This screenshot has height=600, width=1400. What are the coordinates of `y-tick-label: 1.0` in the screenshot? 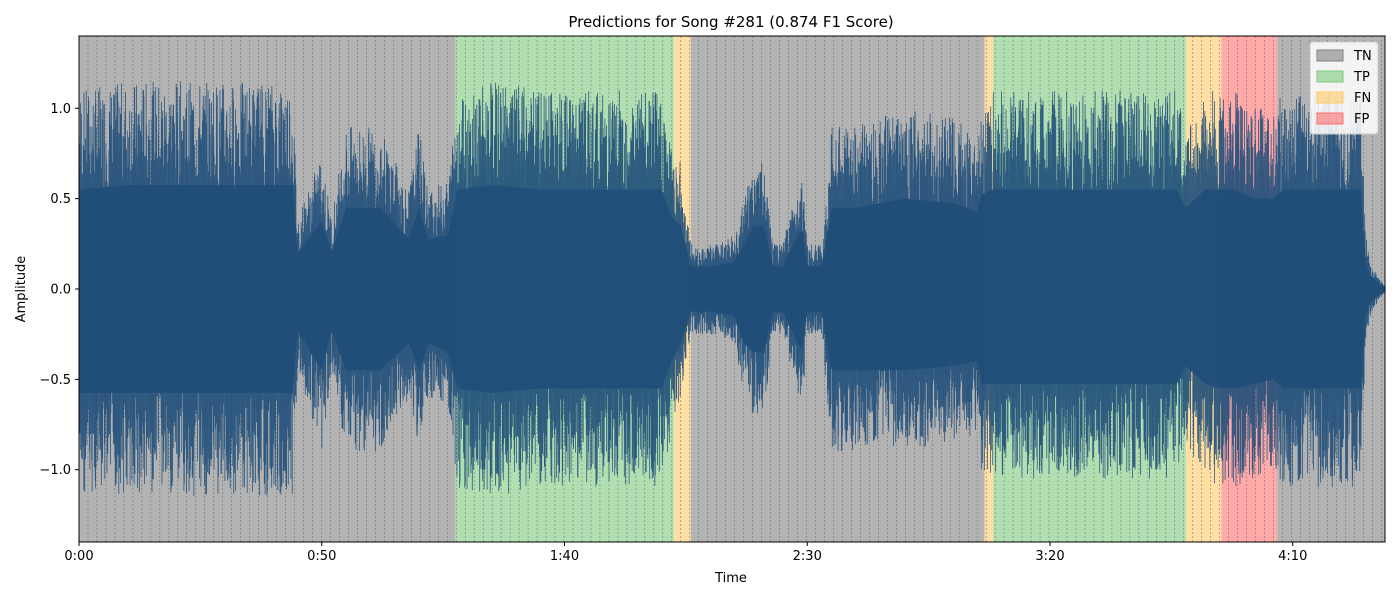 It's located at (60, 109).